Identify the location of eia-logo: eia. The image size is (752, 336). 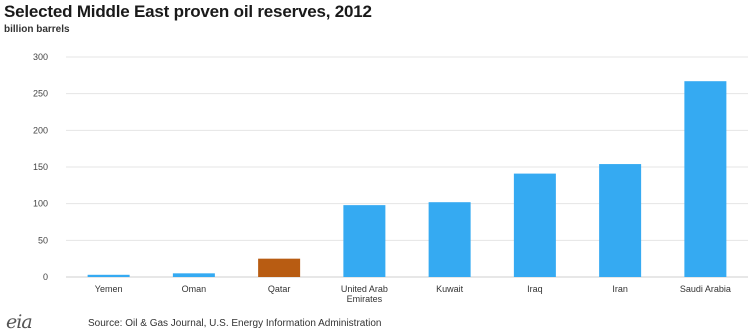
(19, 322).